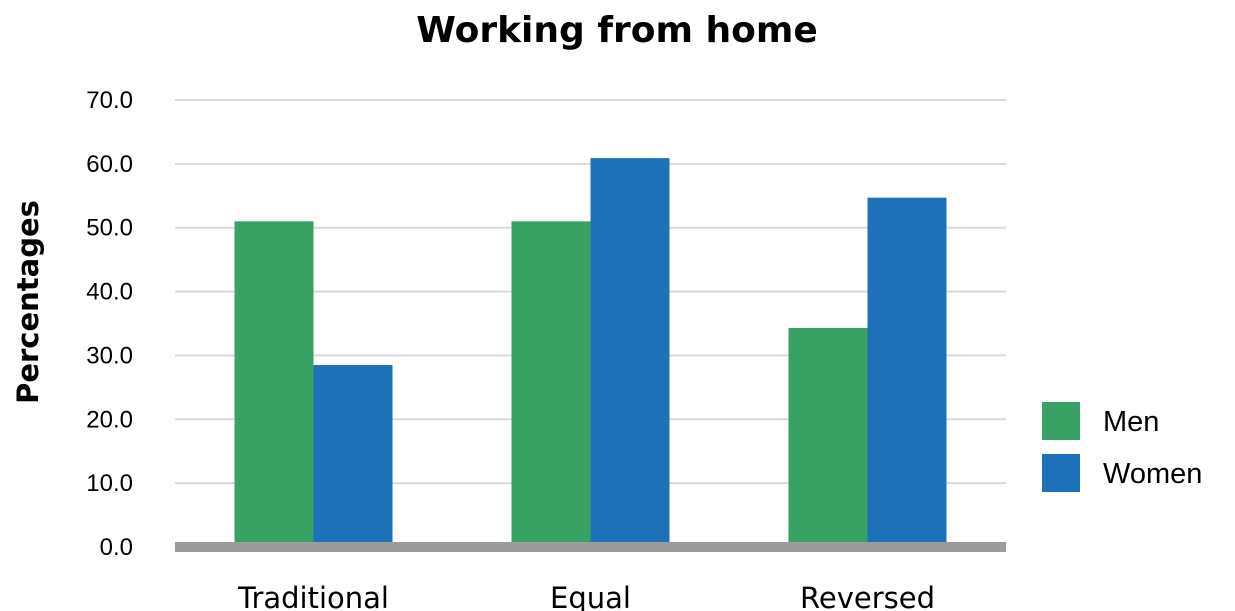 The width and height of the screenshot is (1235, 611). What do you see at coordinates (109, 483) in the screenshot?
I see `y-tick-label: 10.0` at bounding box center [109, 483].